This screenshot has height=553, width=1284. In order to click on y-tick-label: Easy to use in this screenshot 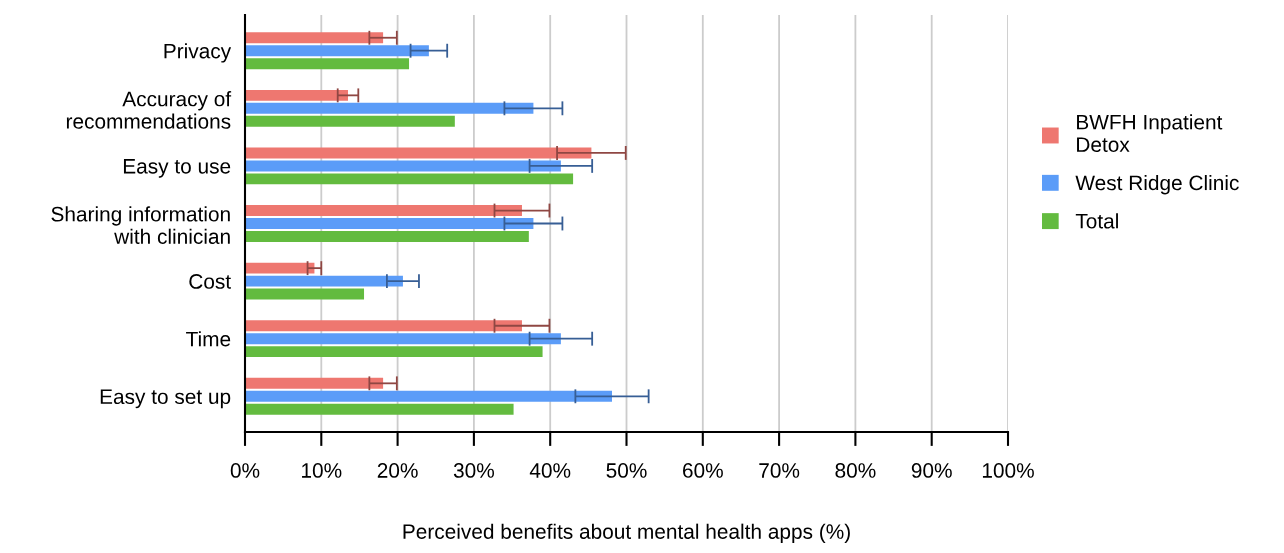, I will do `click(177, 168)`.